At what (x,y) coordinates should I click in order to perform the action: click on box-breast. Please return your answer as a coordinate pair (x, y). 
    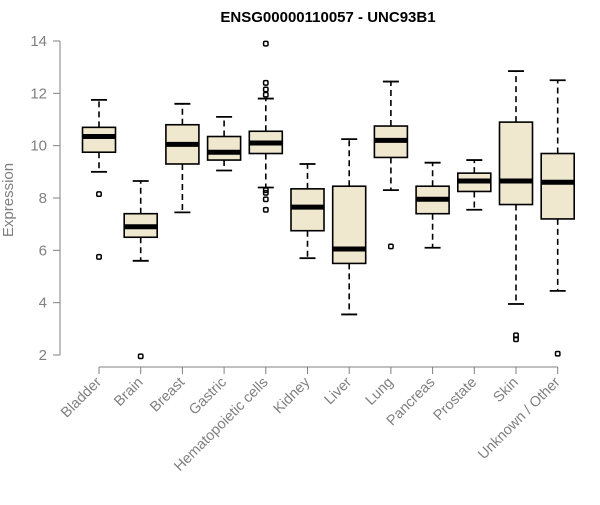
    Looking at the image, I should click on (182, 158).